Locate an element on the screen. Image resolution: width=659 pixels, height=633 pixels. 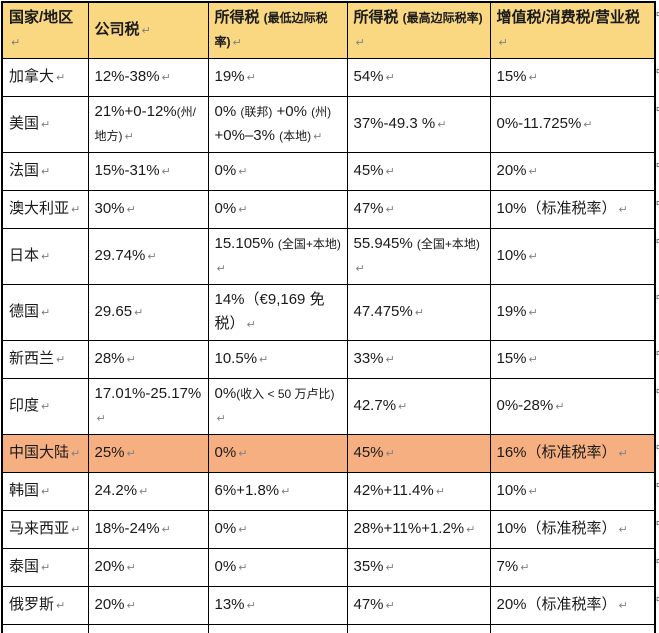
vat-cell: 7% ↵ is located at coordinates (572, 567).